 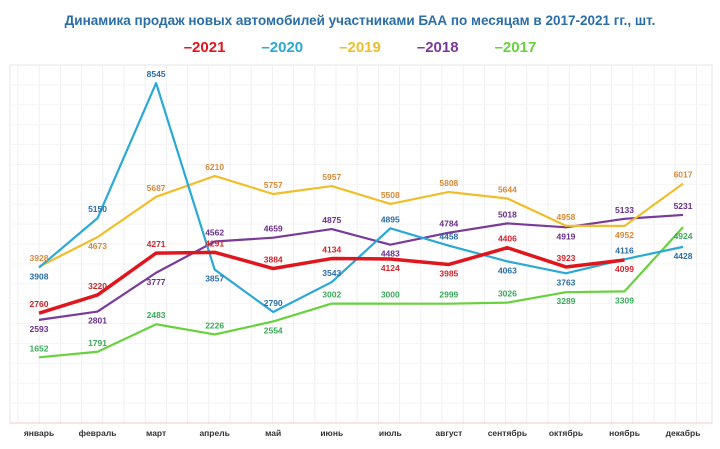 What do you see at coordinates (683, 206) in the screenshot?
I see `data-label-2018: 5231` at bounding box center [683, 206].